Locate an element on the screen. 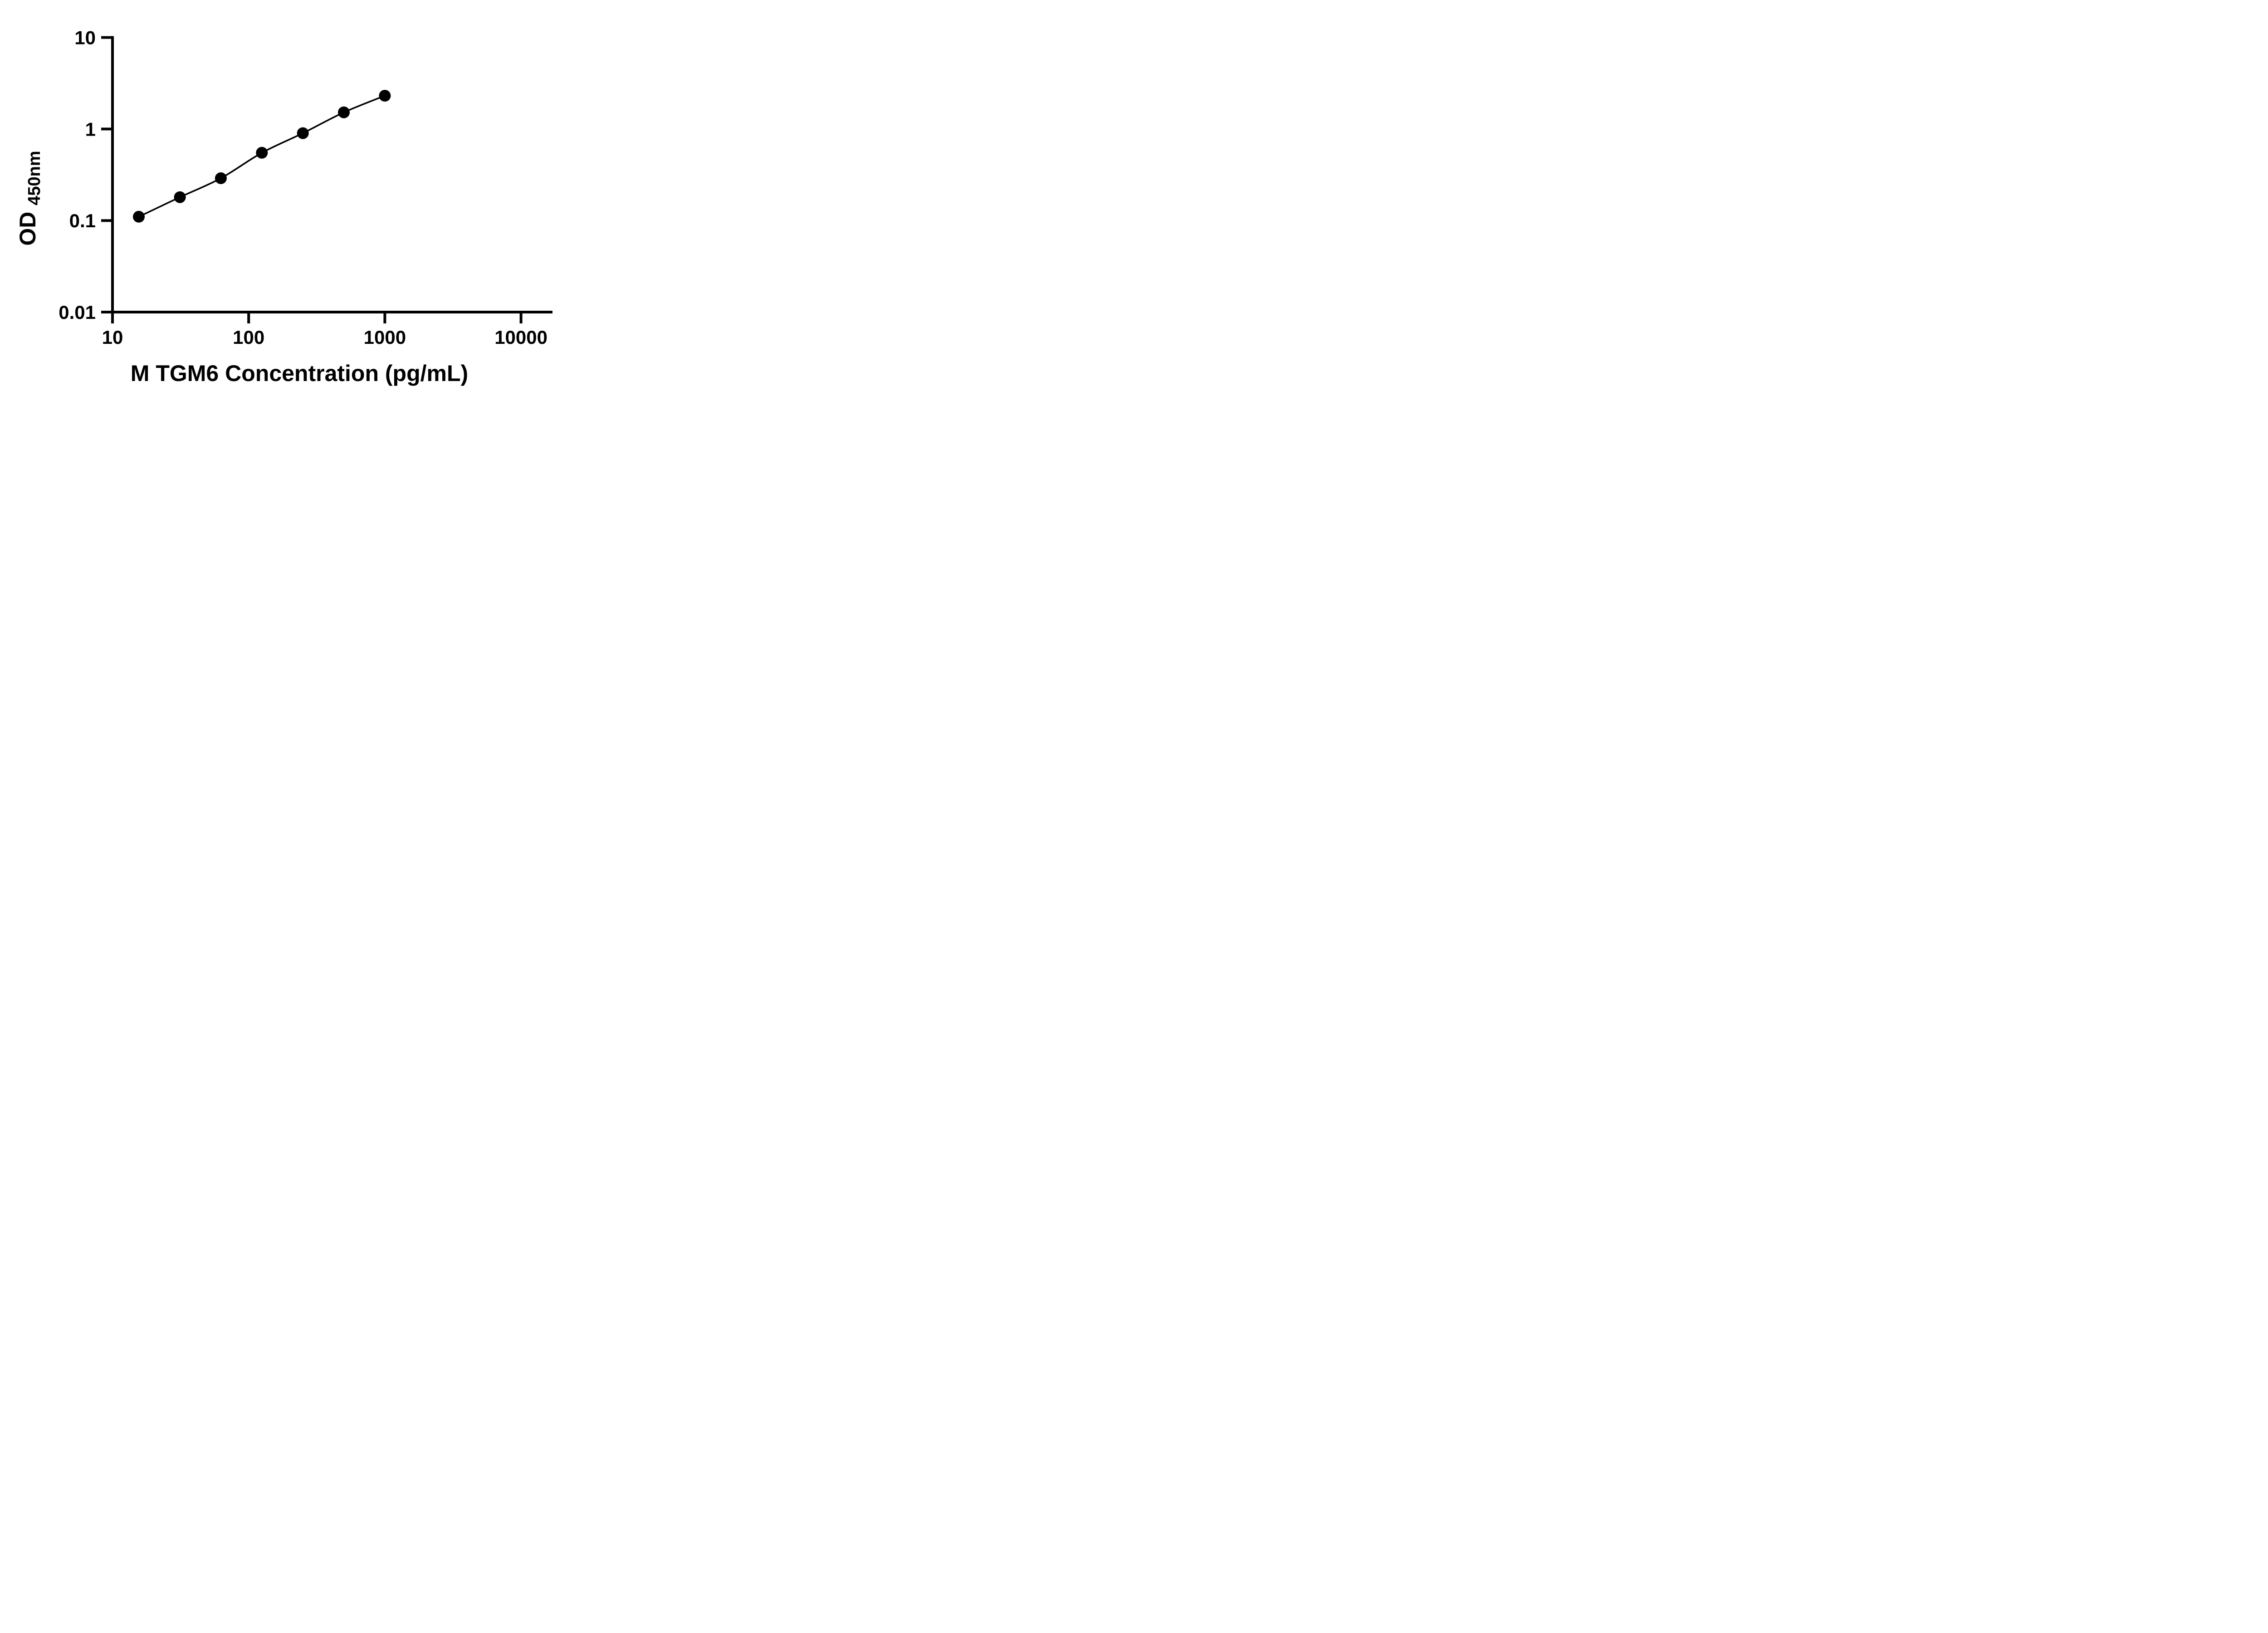 Image resolution: width=2268 pixels, height=1633 pixels. x-tick-label-10000: 10000 is located at coordinates (521, 337).